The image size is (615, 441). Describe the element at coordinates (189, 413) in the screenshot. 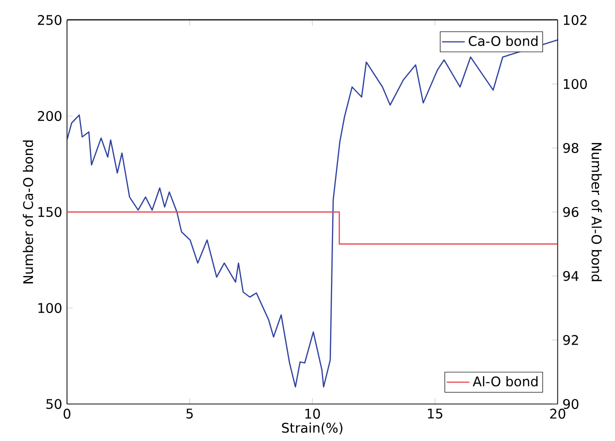

I see `x-tick-label: 5` at that location.